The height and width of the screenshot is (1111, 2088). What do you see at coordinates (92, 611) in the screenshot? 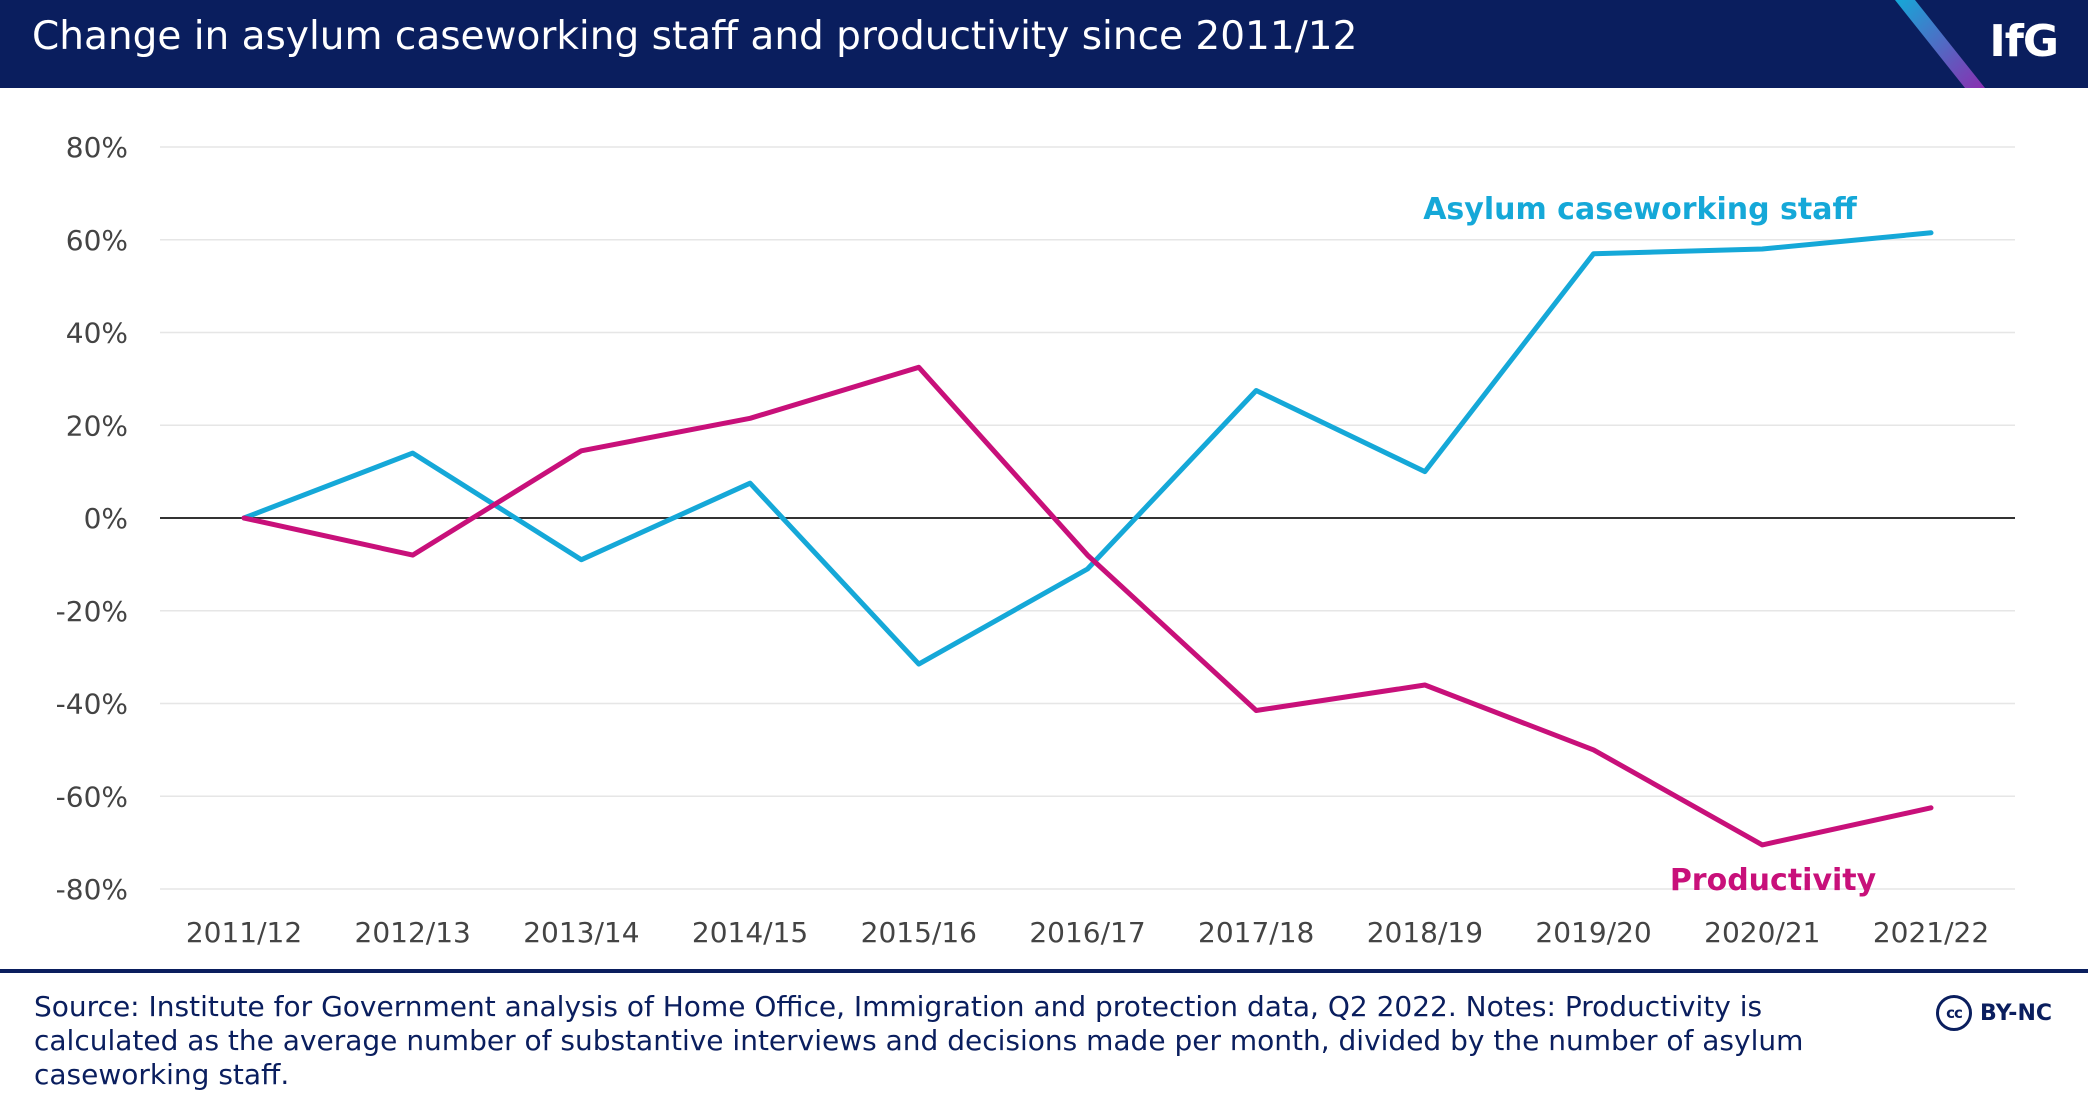
I see `y-tick-label: -20%` at bounding box center [92, 611].